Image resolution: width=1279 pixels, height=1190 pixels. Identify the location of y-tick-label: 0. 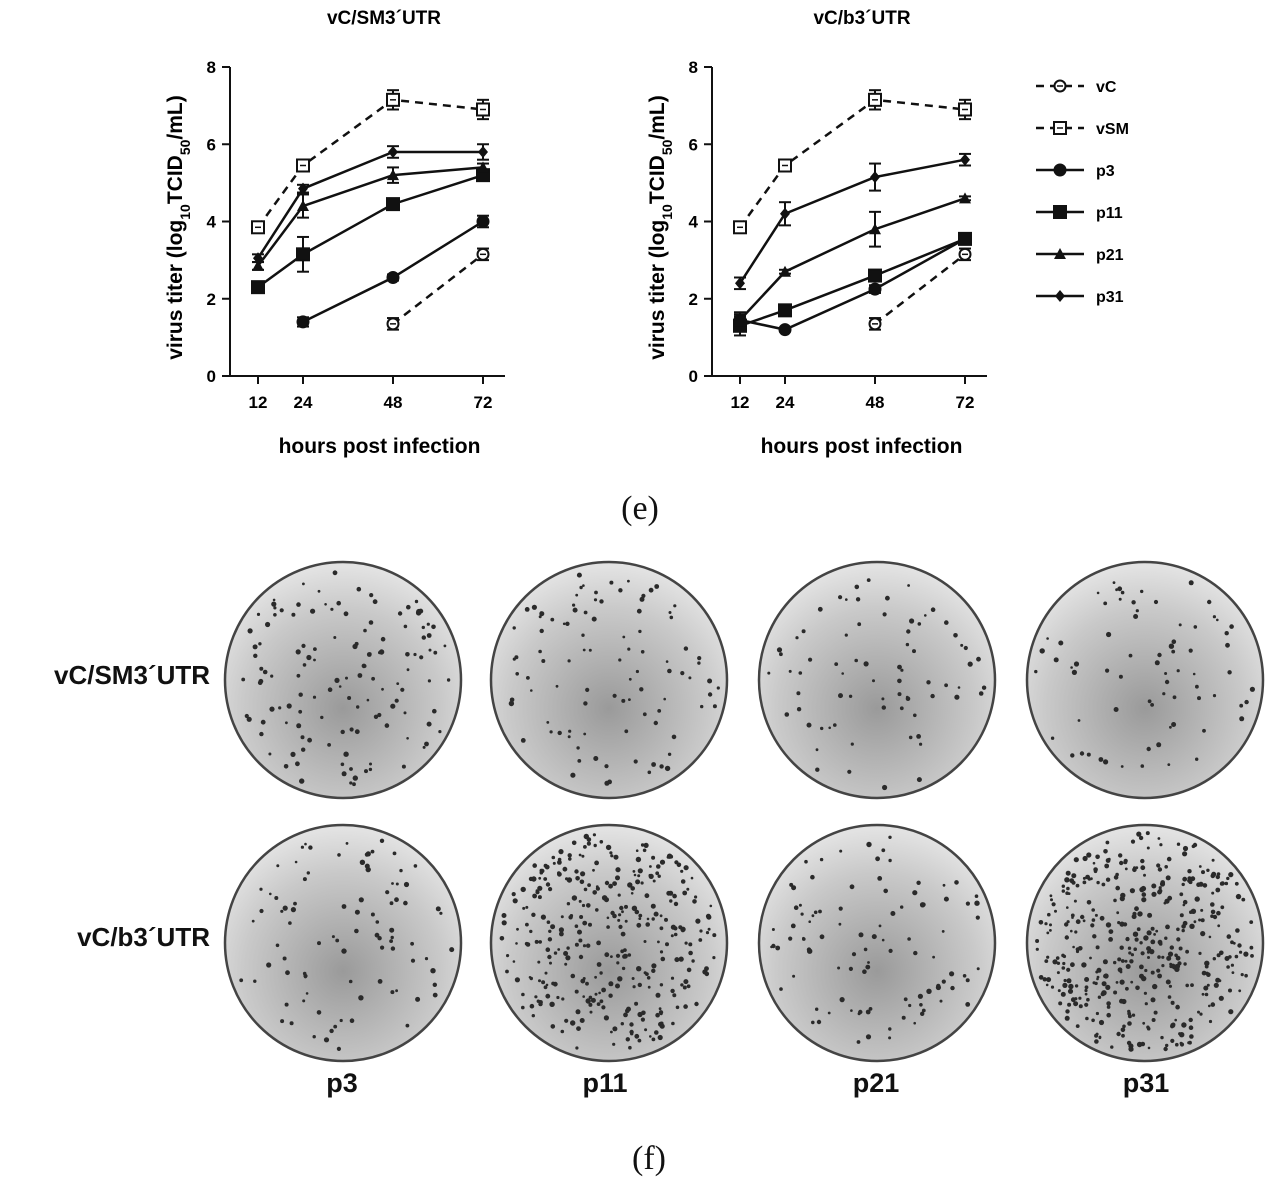
(693, 376).